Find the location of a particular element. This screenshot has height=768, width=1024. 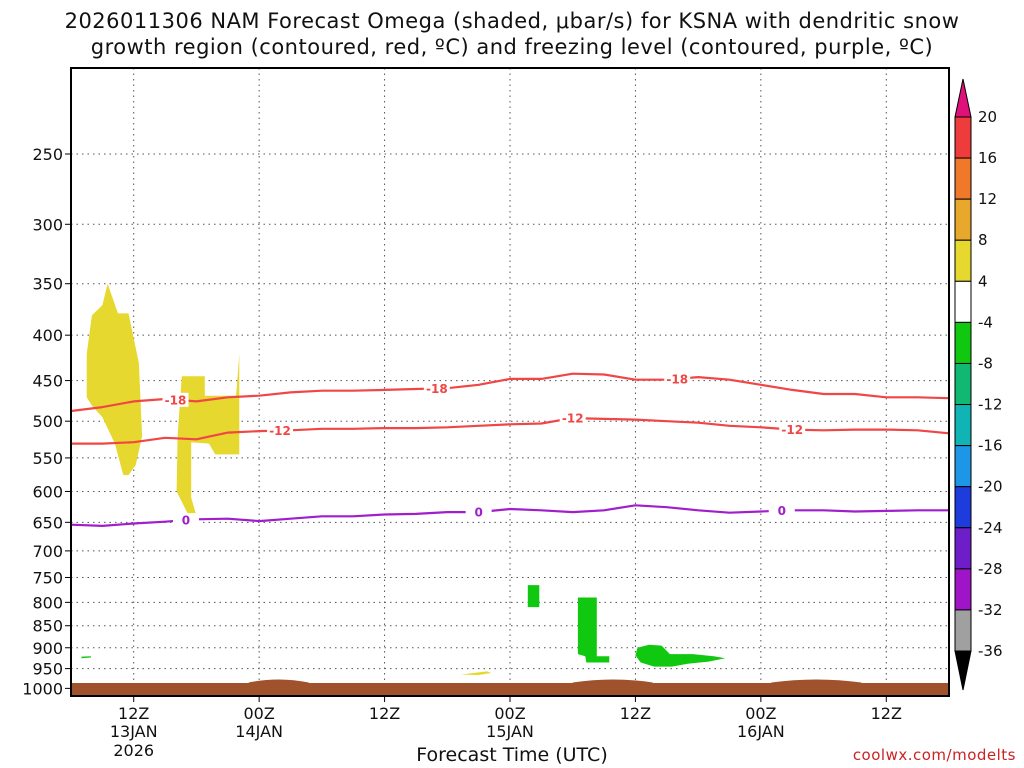

y-tick-label: 700 is located at coordinates (47, 551).